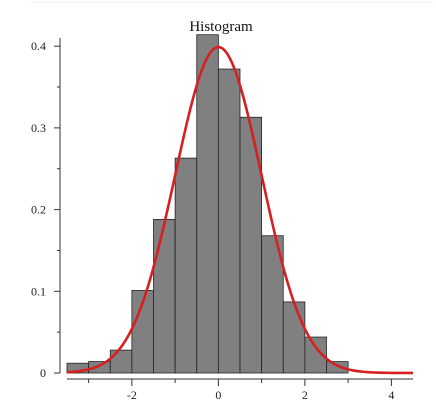 The image size is (436, 400). What do you see at coordinates (38, 210) in the screenshot?
I see `y-tick-label-2: 0.2` at bounding box center [38, 210].